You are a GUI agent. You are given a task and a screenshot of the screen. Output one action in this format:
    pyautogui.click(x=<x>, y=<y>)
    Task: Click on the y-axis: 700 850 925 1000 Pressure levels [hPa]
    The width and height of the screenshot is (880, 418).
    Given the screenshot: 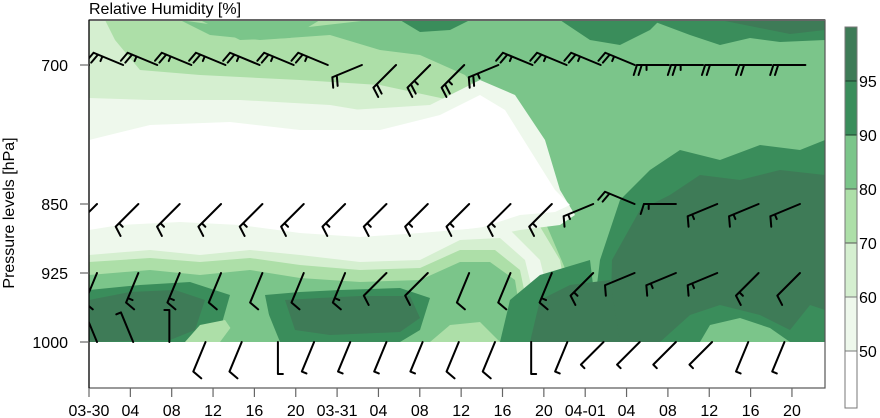 What is the action you would take?
    pyautogui.click(x=45, y=205)
    